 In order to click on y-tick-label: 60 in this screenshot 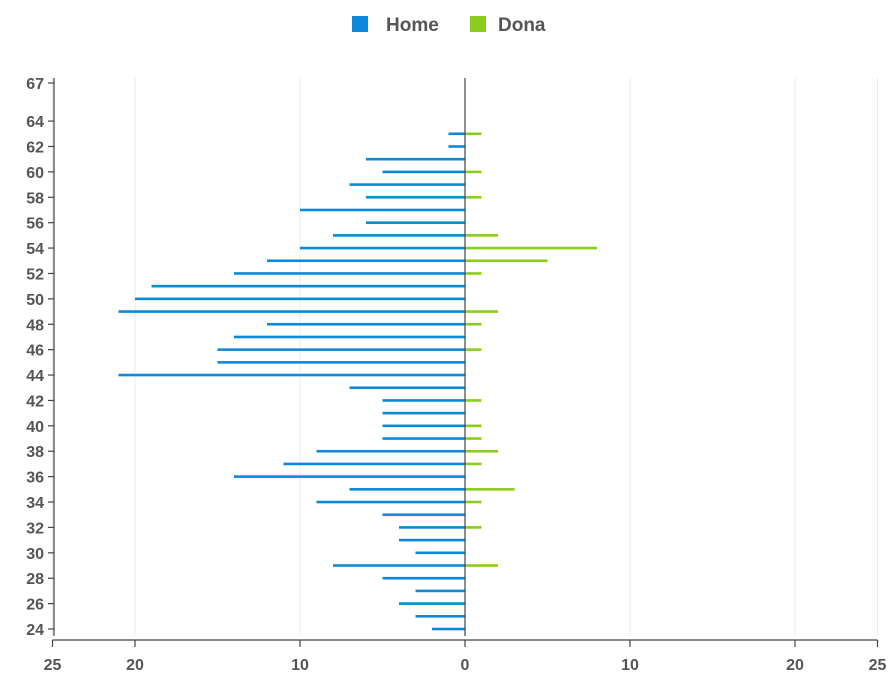, I will do `click(35, 173)`.